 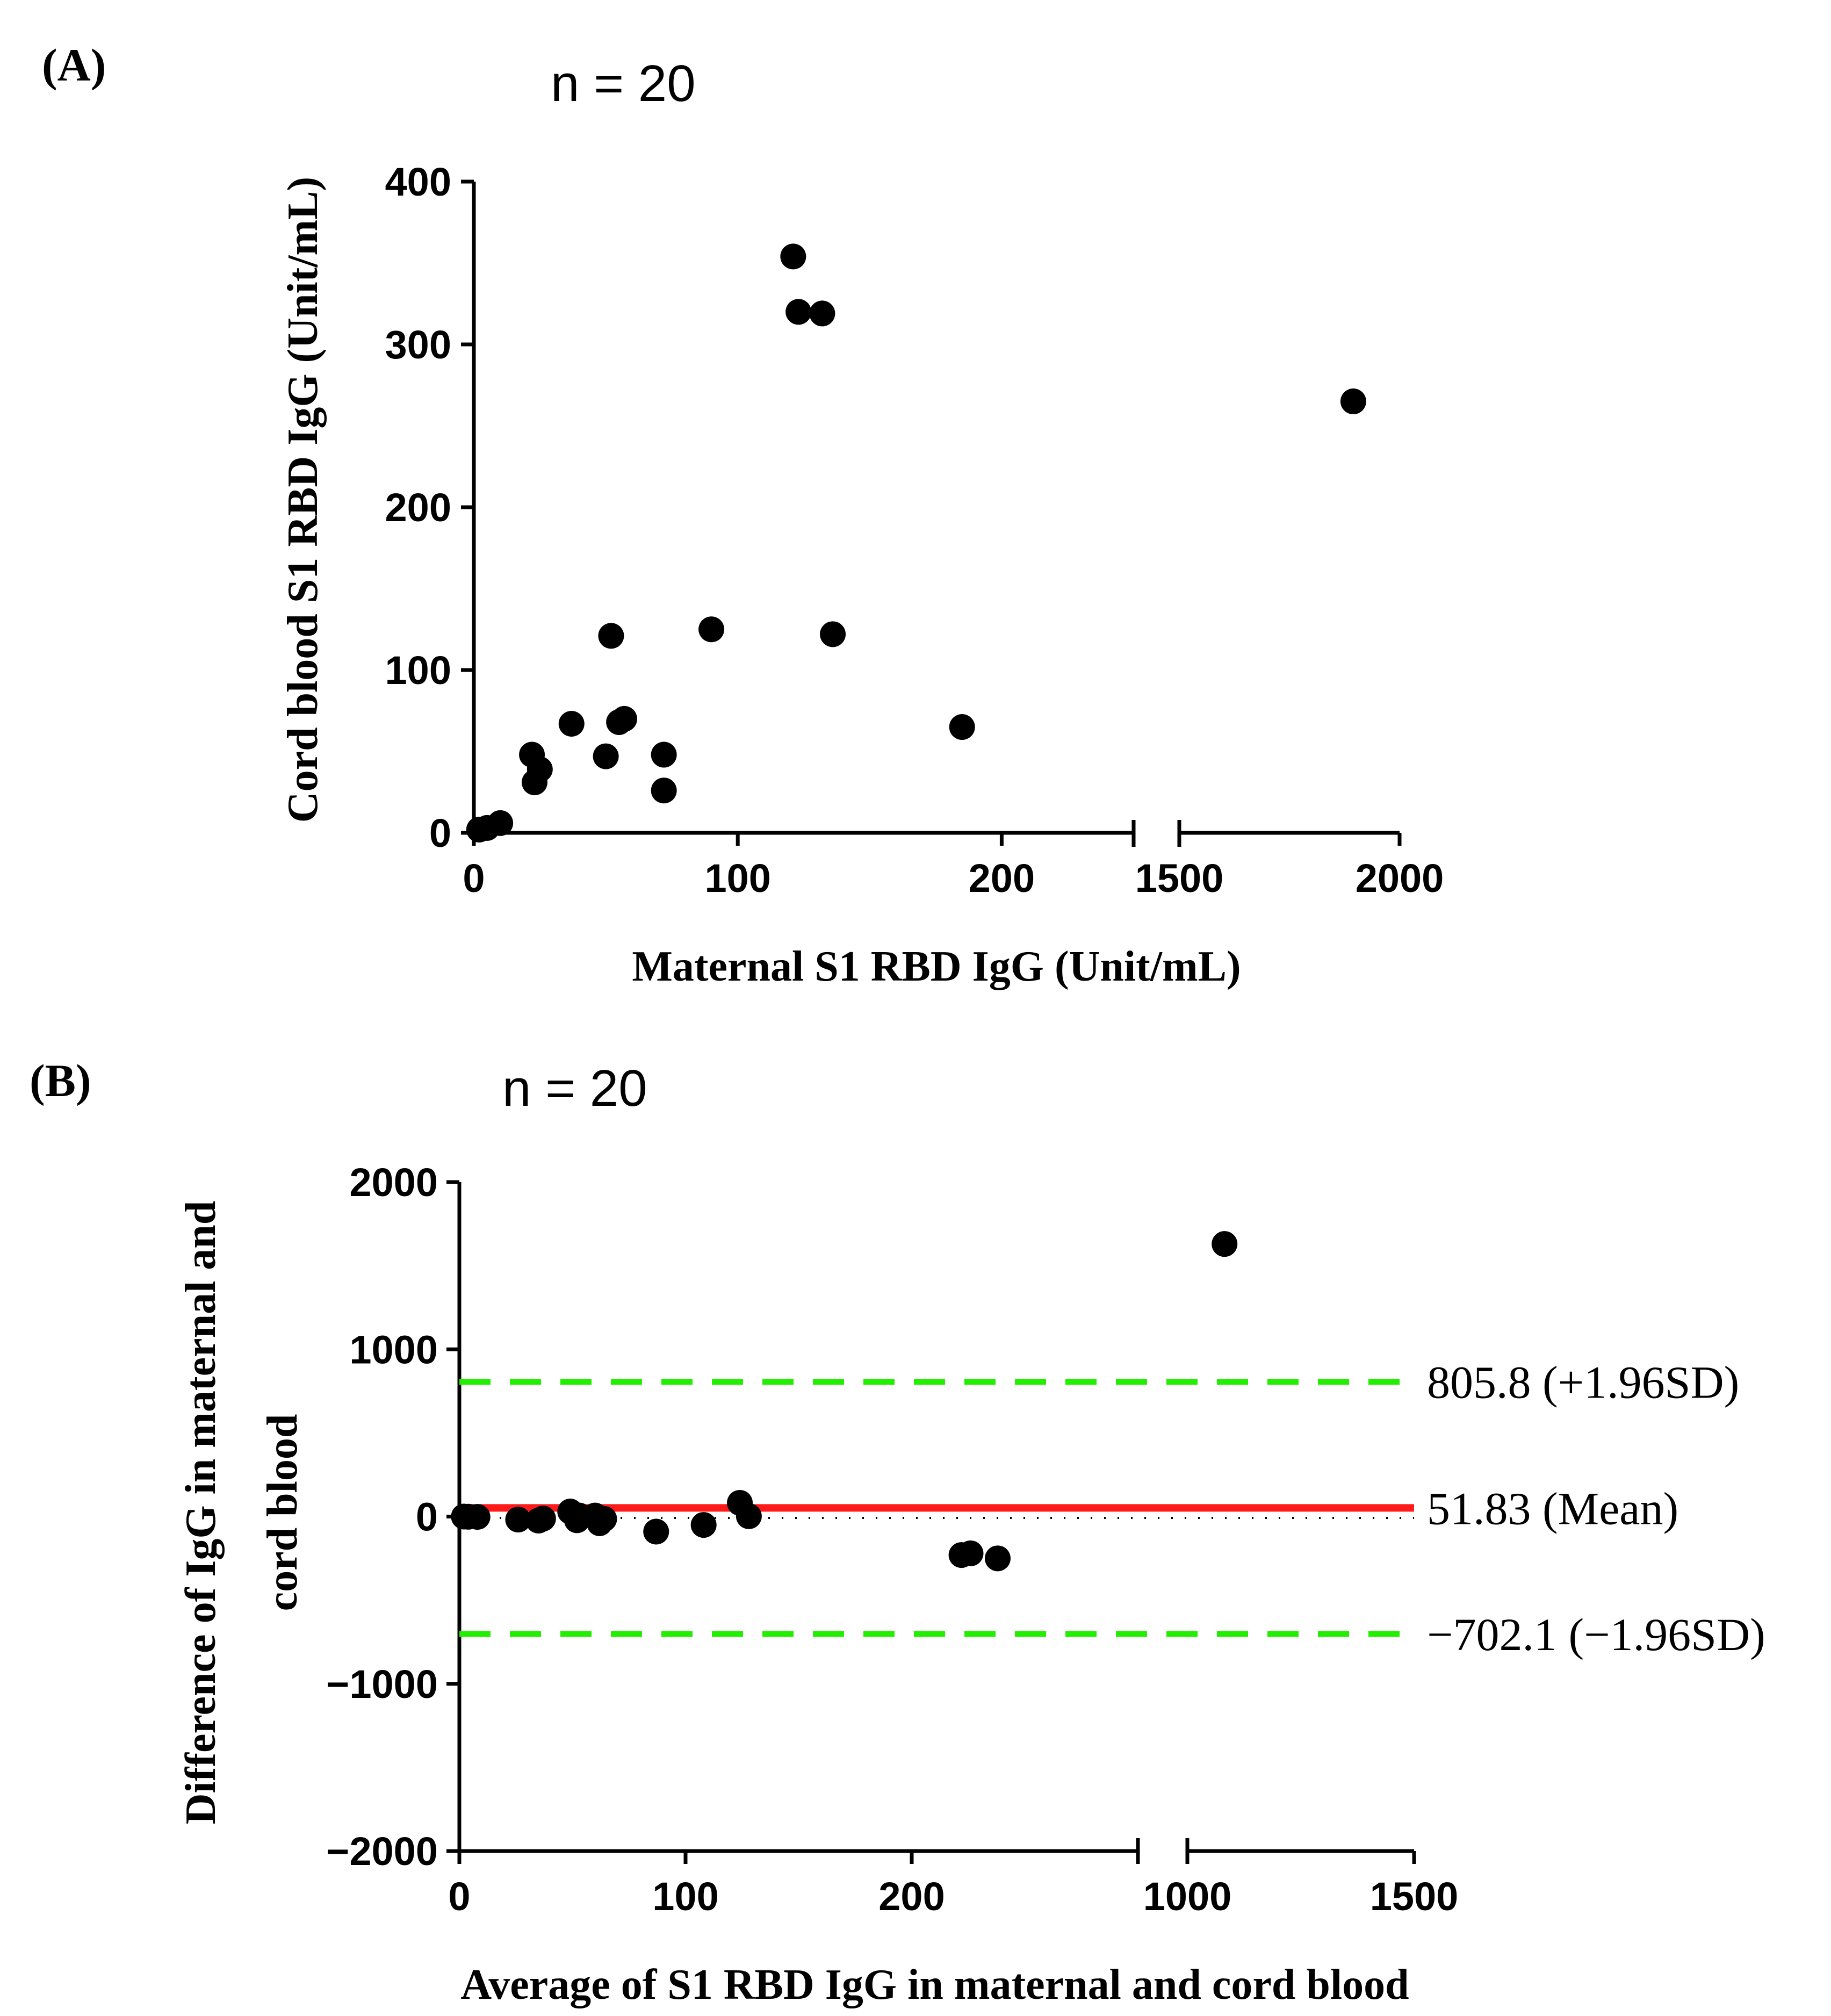 What do you see at coordinates (575, 1088) in the screenshot?
I see `panel-b-n-label: n = 20` at bounding box center [575, 1088].